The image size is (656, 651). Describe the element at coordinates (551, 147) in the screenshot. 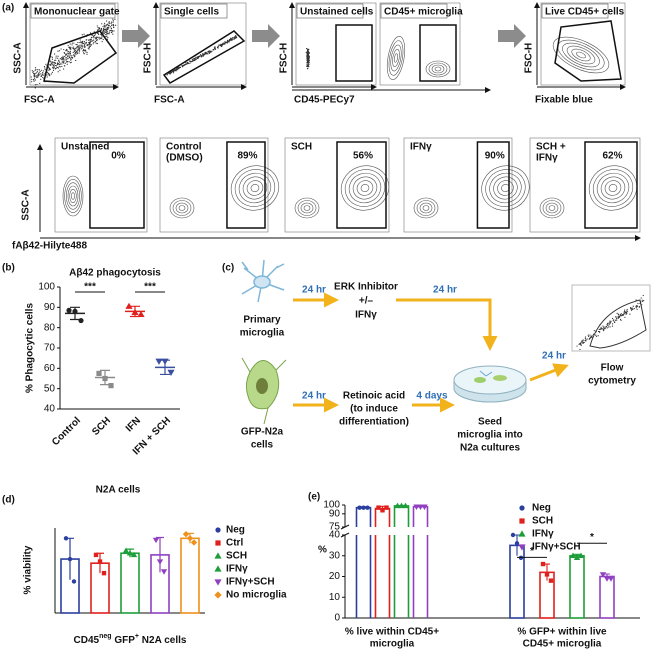

I see `sample-label: SCH +` at that location.